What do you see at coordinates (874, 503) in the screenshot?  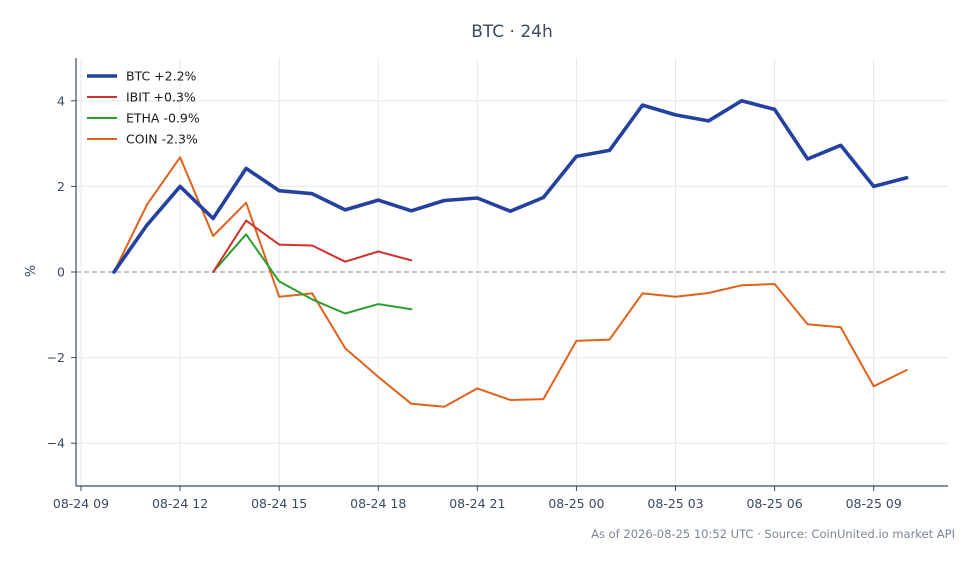 I see `x-tick-label: 08-25 09` at bounding box center [874, 503].